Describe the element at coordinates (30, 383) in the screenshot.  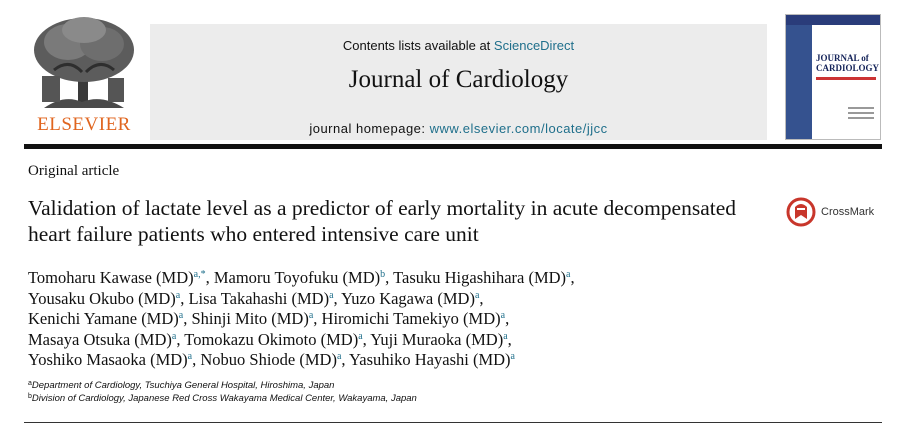
I see `affiliation-mark: a` at that location.